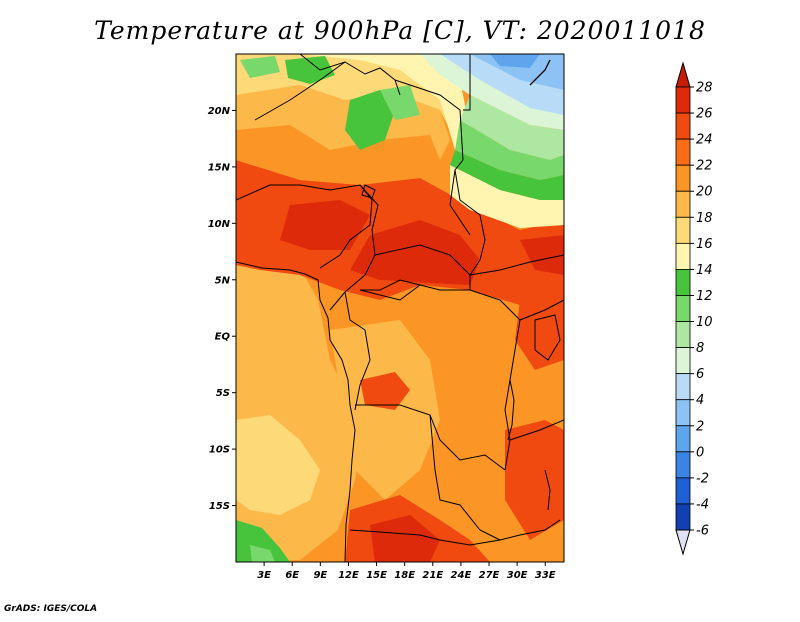 This screenshot has width=800, height=622. What do you see at coordinates (368, 191) in the screenshot?
I see `lake-chad` at bounding box center [368, 191].